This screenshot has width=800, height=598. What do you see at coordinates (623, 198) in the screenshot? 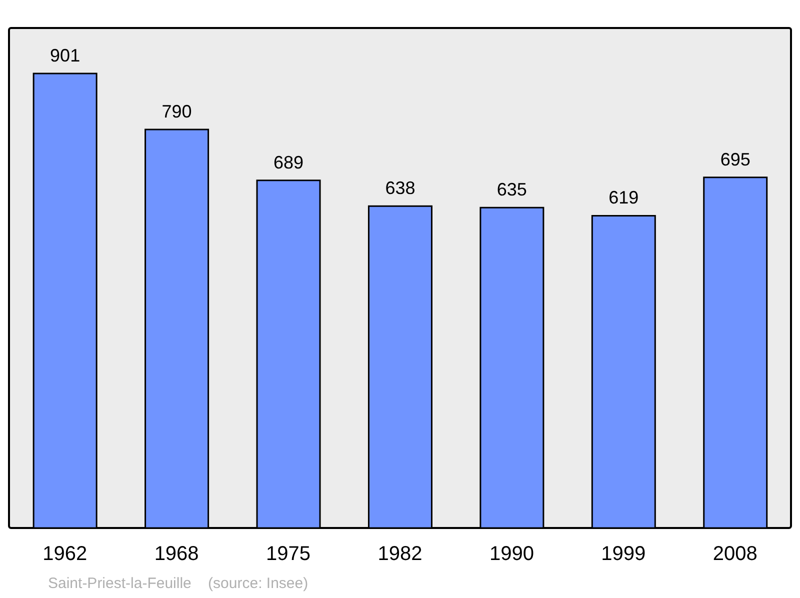
I see `data-label: 619` at bounding box center [623, 198].